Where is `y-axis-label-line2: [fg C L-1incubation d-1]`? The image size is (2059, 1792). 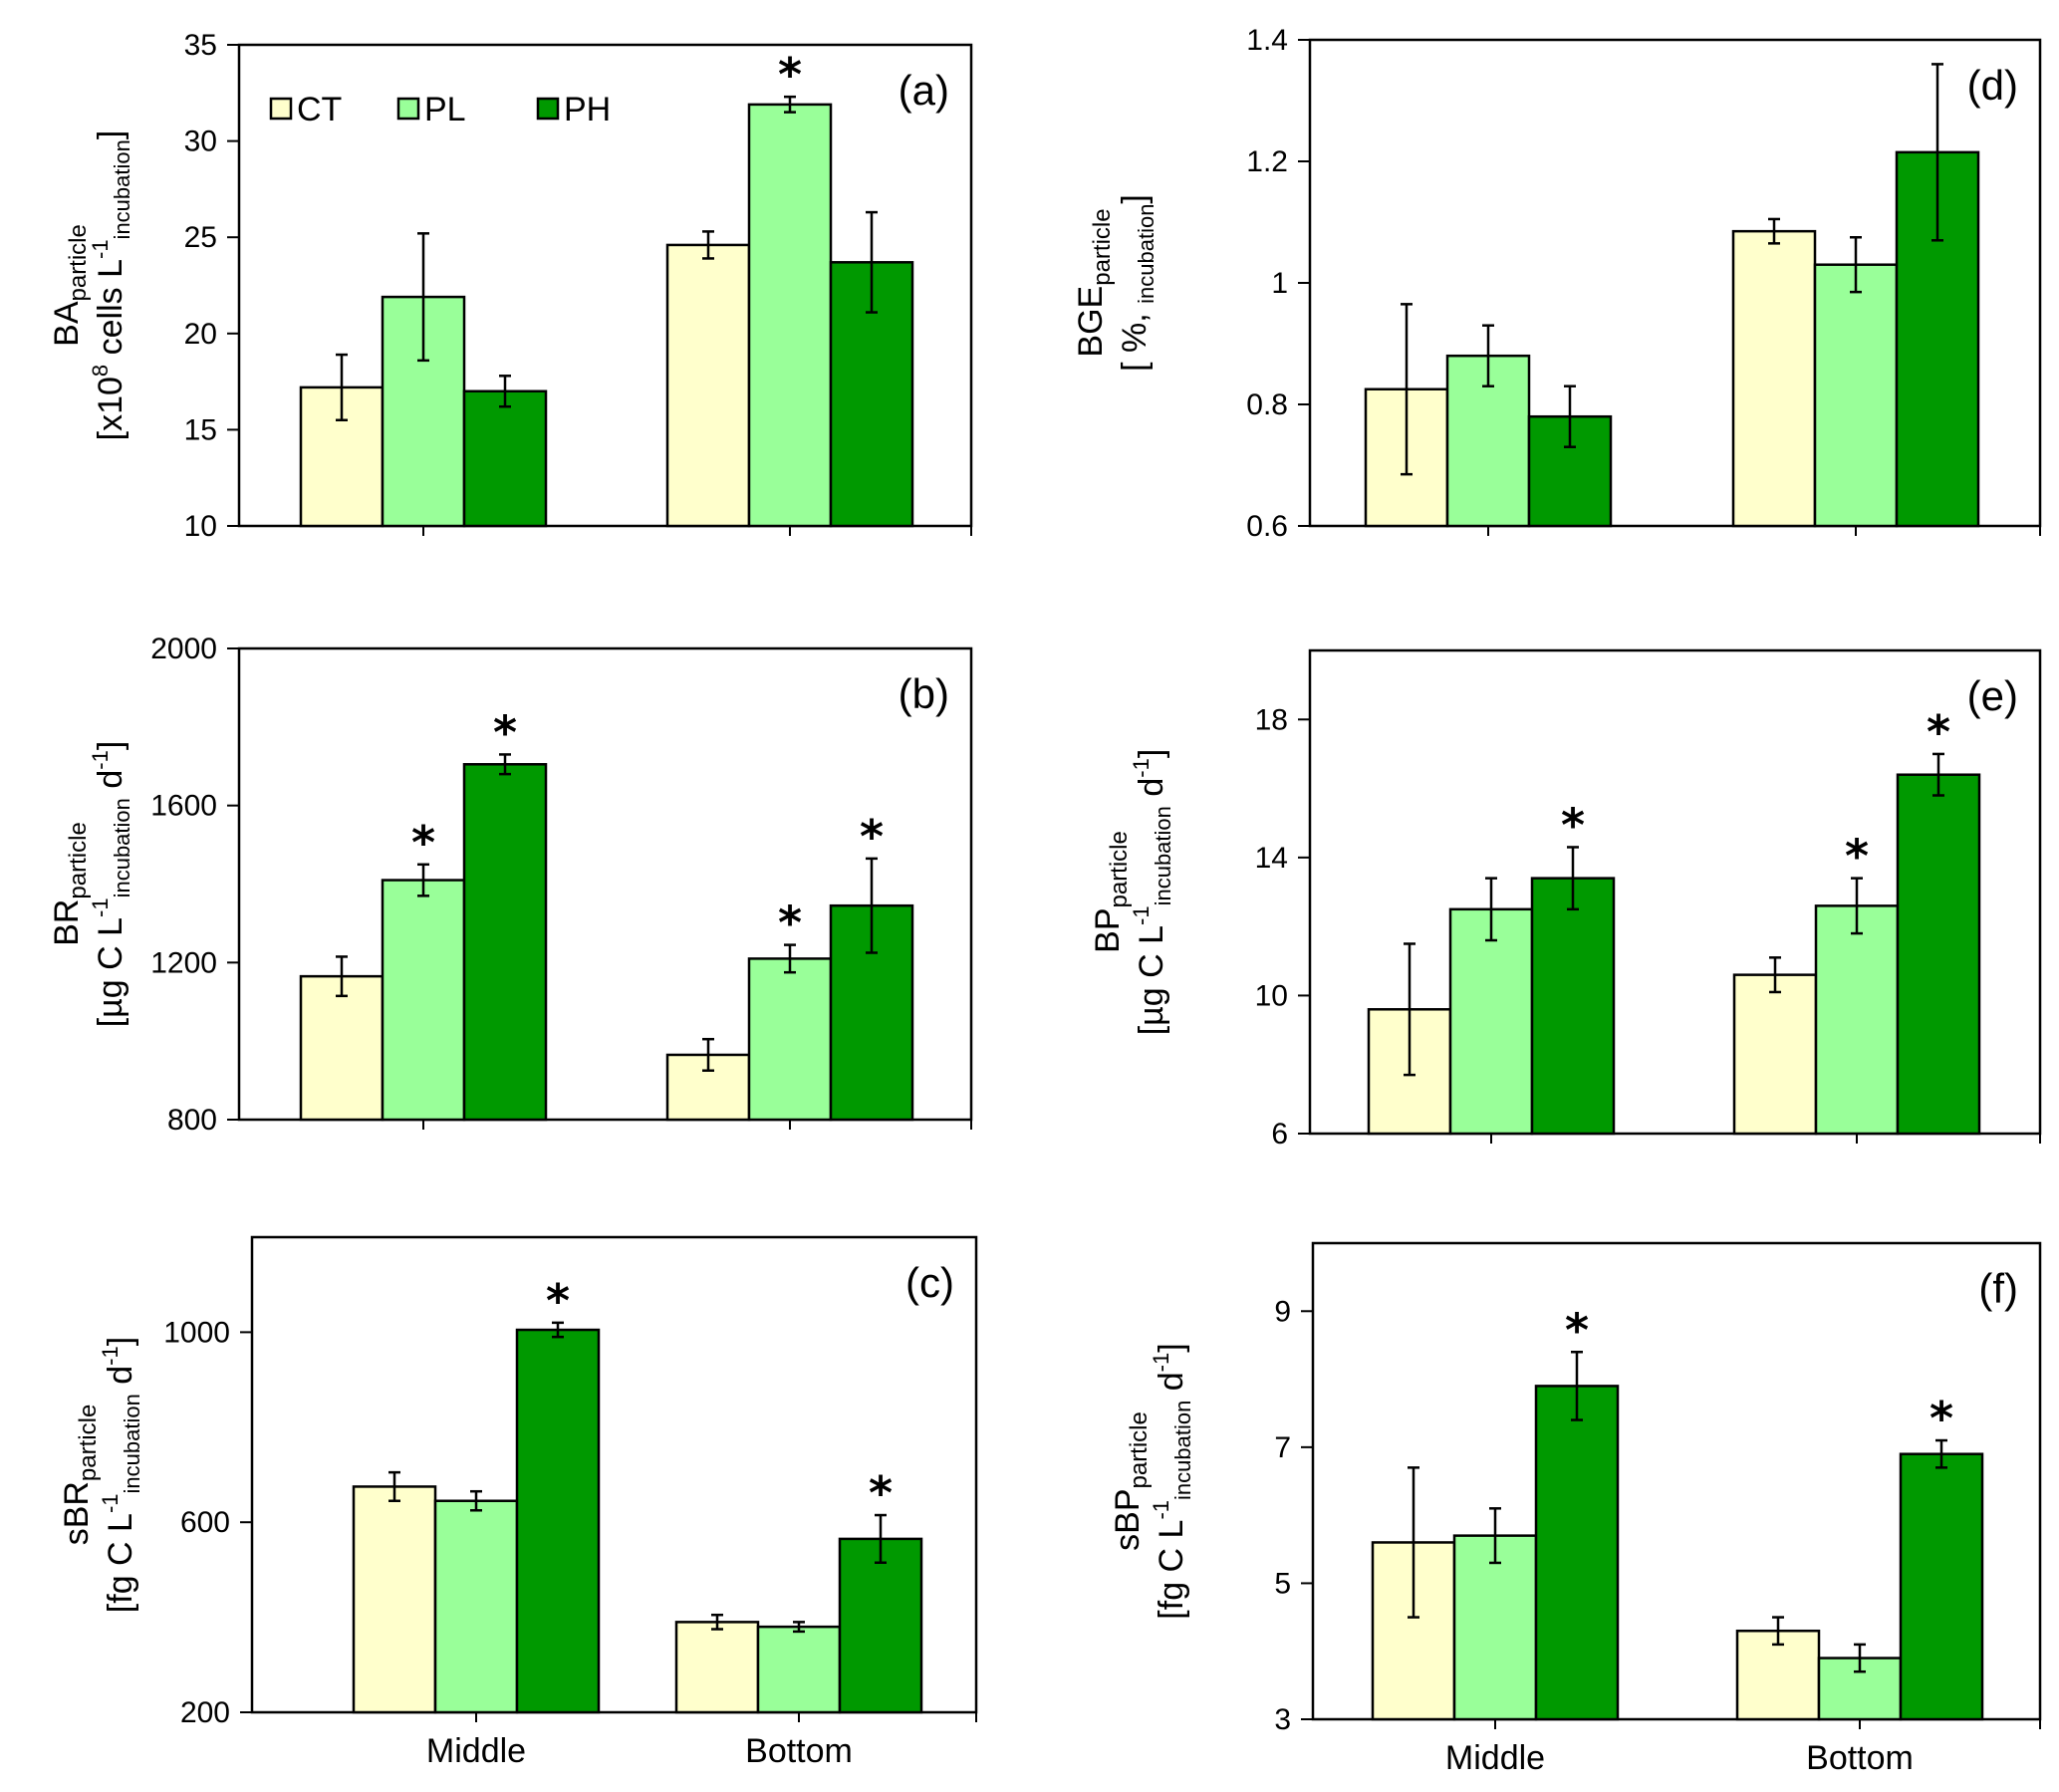 y-axis-label-line2: [fg C L-1incubation d-1] is located at coordinates (121, 1475).